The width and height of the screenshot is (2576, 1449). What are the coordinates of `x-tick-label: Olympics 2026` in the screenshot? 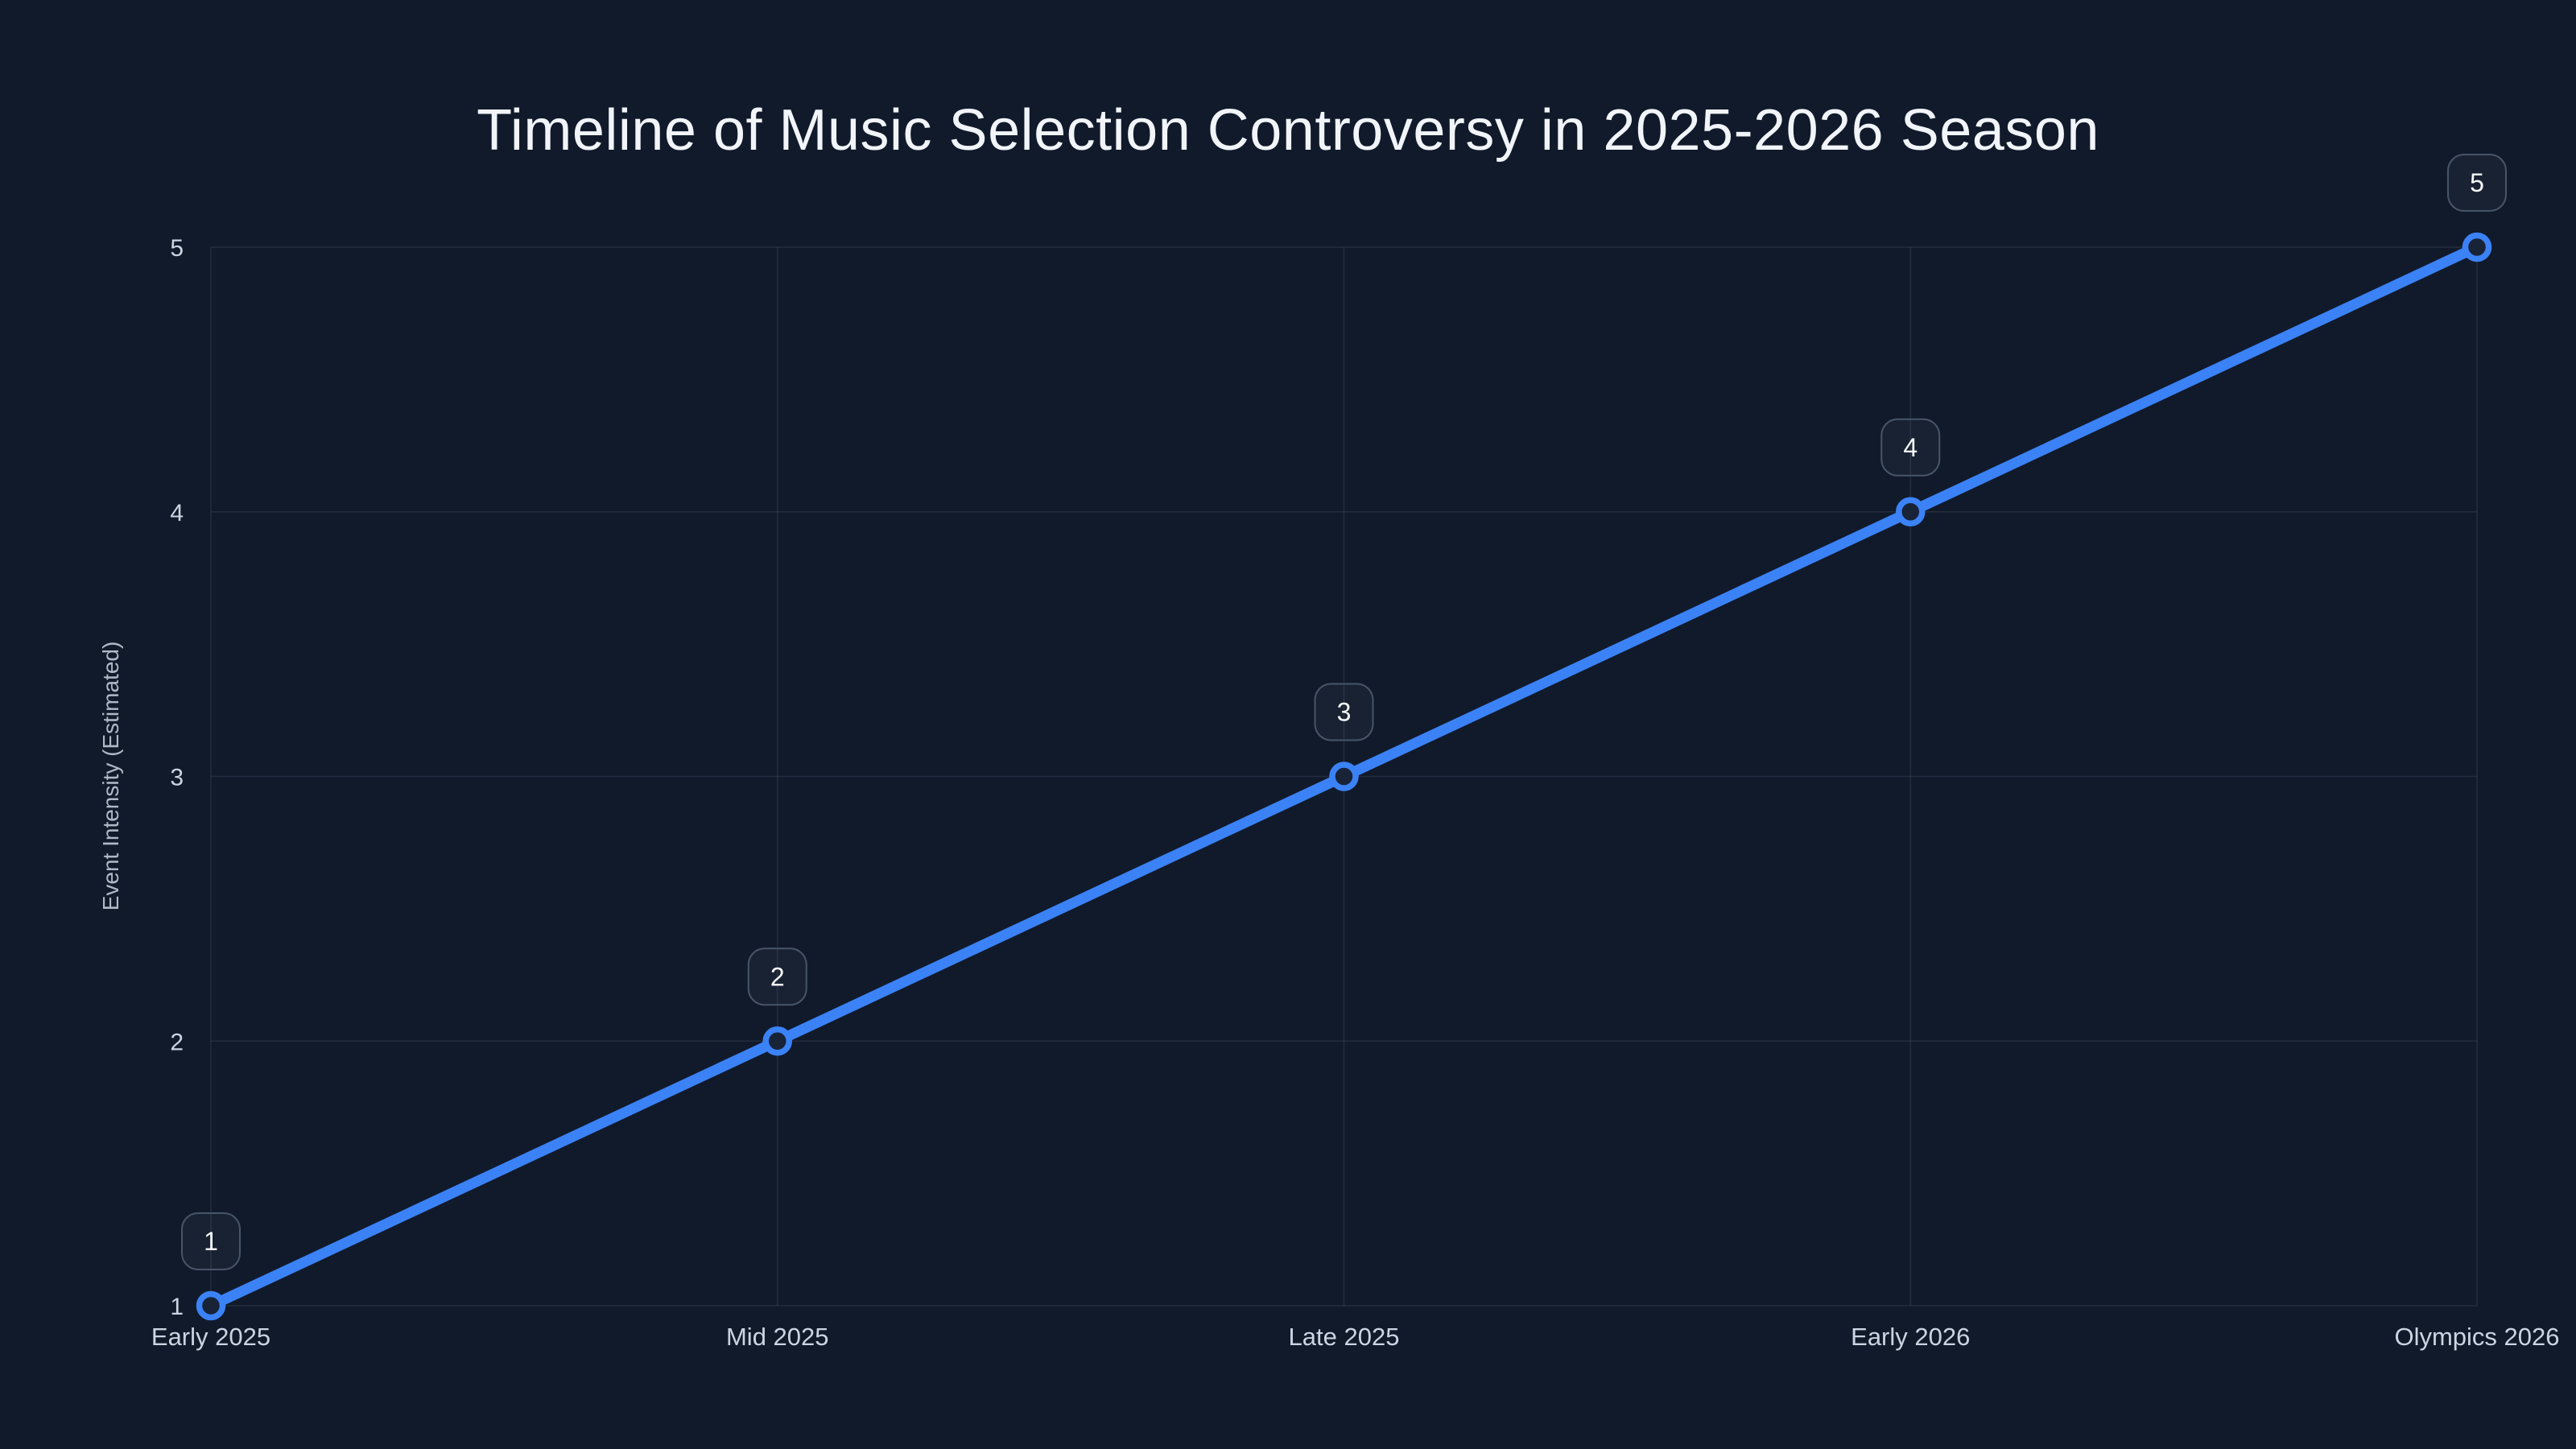 It's located at (2476, 1337).